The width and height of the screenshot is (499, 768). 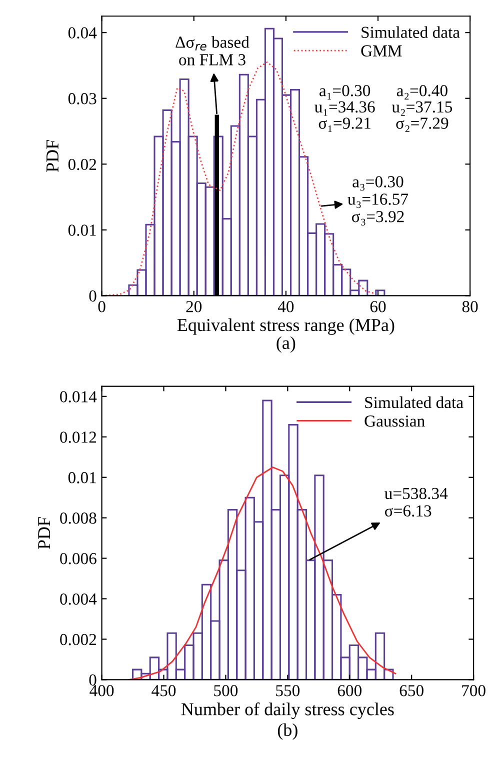 I want to click on x-tick-label: 700, so click(x=474, y=690).